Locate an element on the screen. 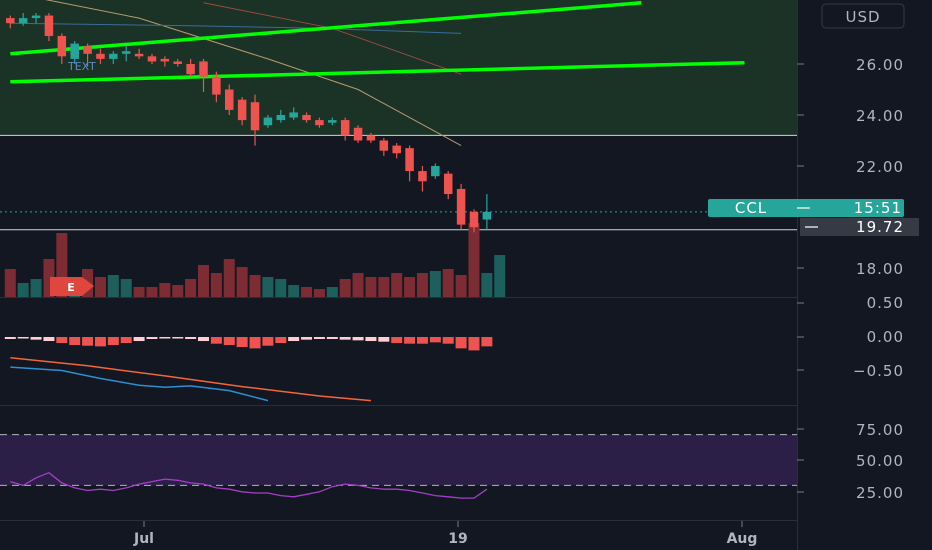  price-ticks: 26.00 24.00 22.00 18.00 is located at coordinates (850, 167).